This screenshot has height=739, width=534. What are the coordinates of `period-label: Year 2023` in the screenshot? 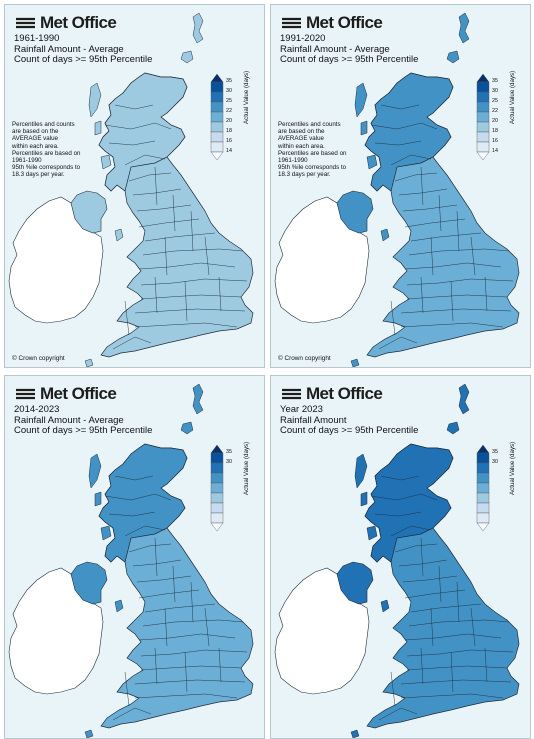 It's located at (301, 409).